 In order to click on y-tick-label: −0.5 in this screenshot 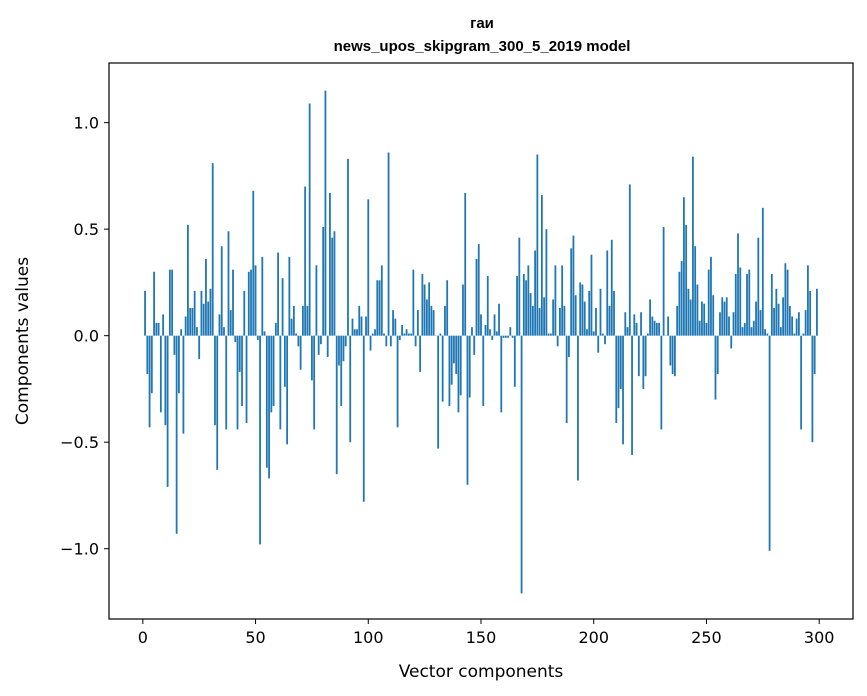, I will do `click(79, 442)`.